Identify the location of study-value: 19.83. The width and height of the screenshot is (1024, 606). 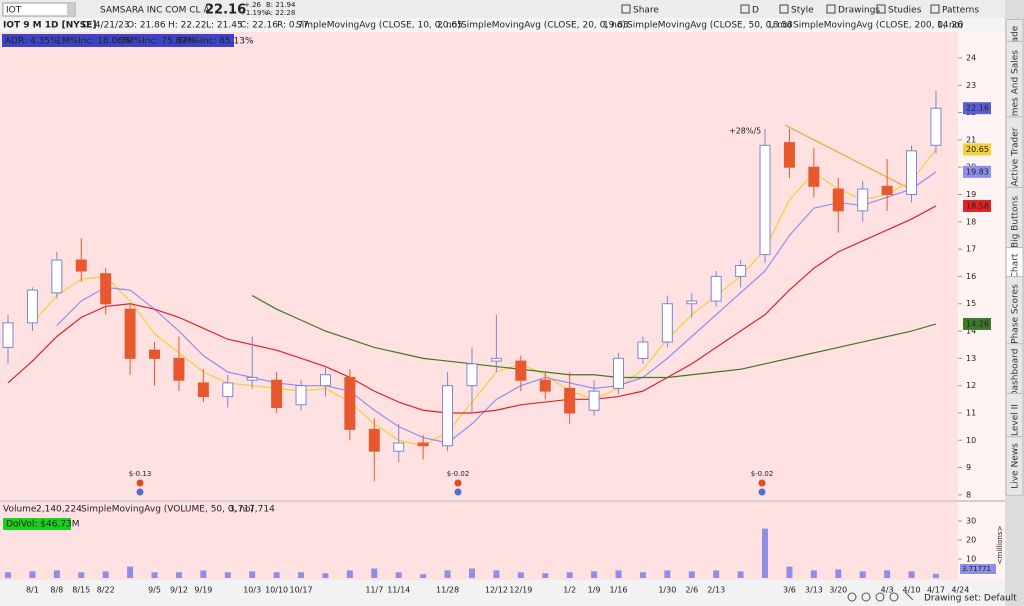
(616, 26).